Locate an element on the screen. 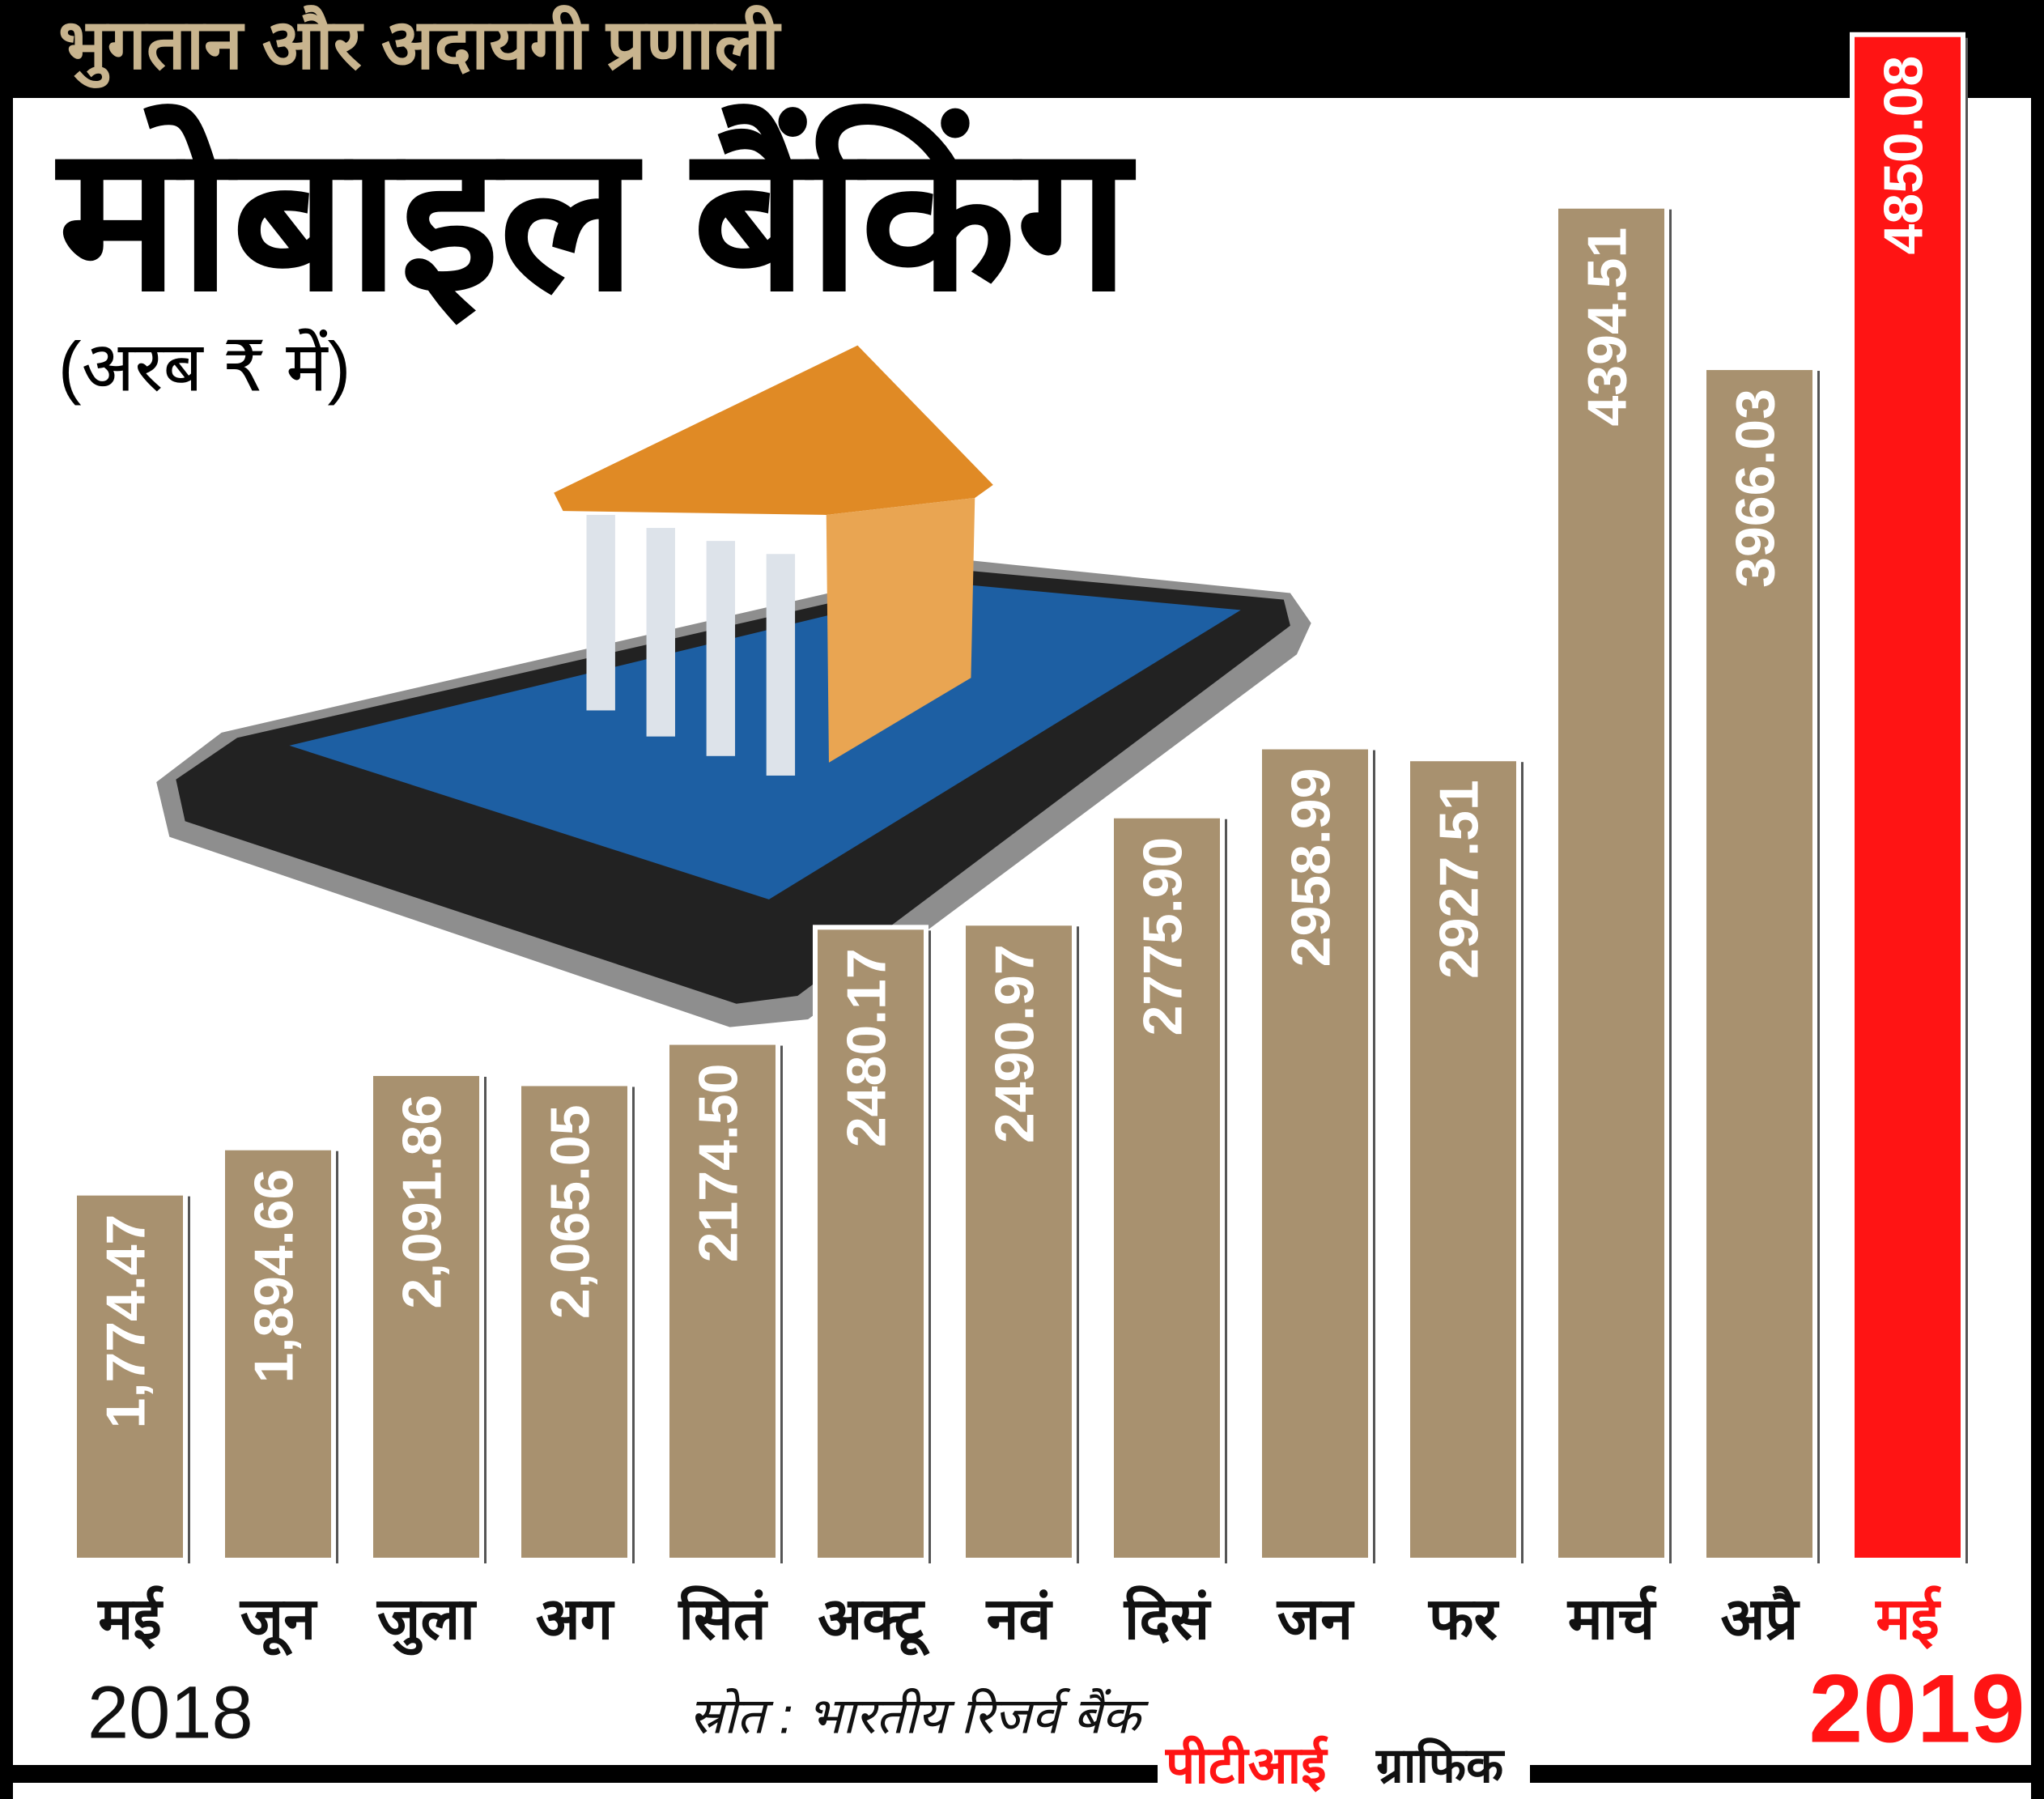  value-label: 1,774.47 is located at coordinates (126, 1321).